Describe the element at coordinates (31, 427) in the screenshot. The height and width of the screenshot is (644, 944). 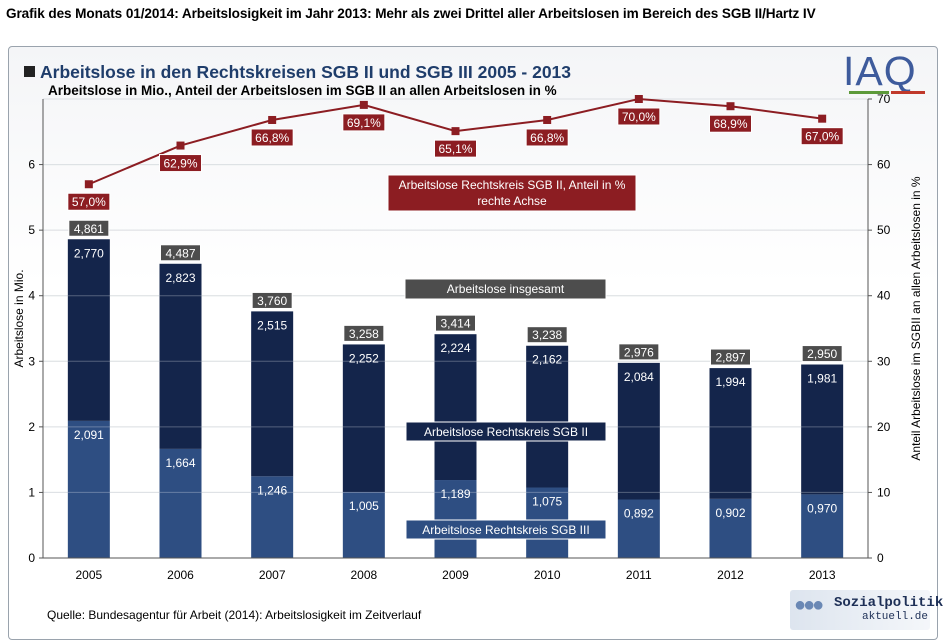
I see `y-tick-label-left: 2` at that location.